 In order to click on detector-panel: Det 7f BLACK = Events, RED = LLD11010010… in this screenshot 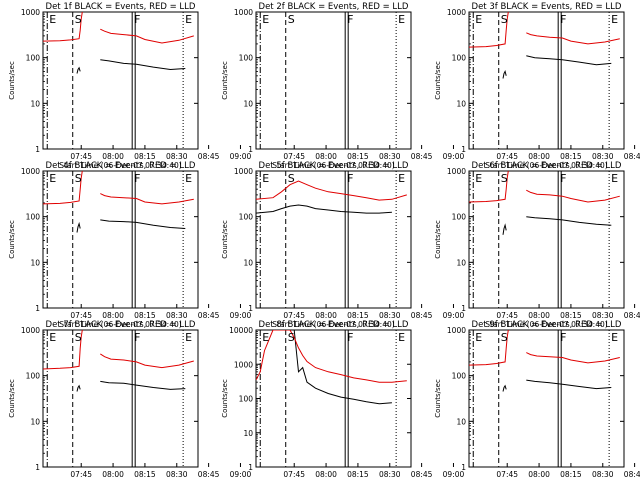, I will do `click(129, 400)`.